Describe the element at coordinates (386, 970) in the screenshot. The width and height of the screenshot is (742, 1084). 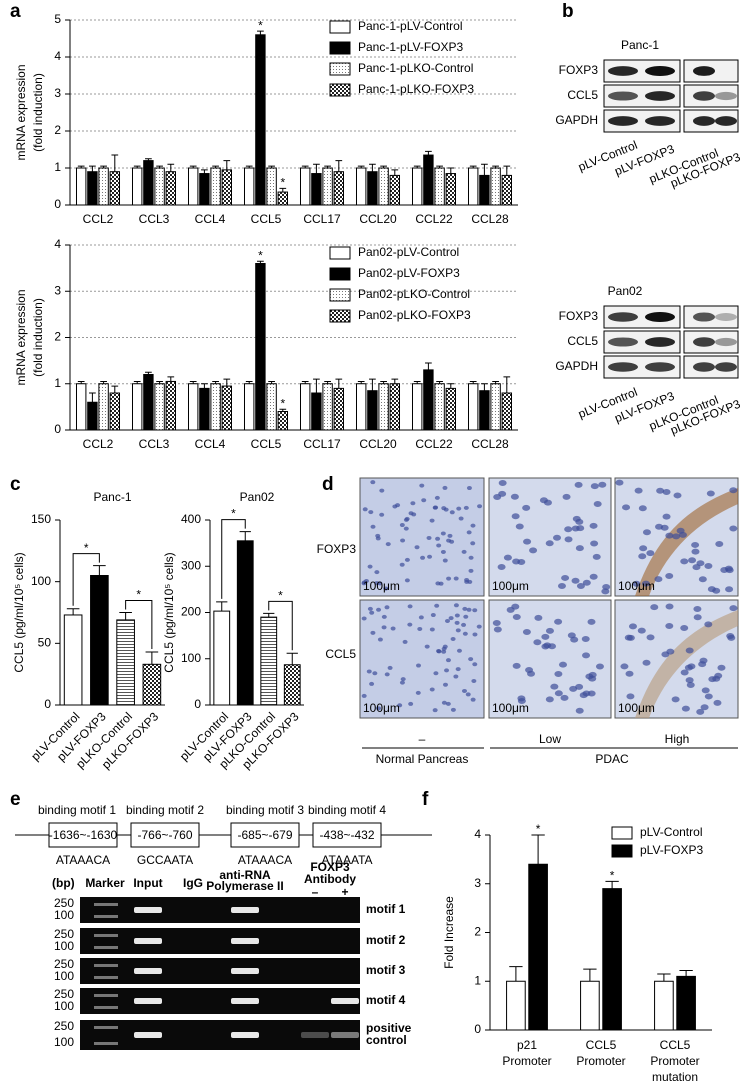
I see `gel-row-label: motif 3` at that location.